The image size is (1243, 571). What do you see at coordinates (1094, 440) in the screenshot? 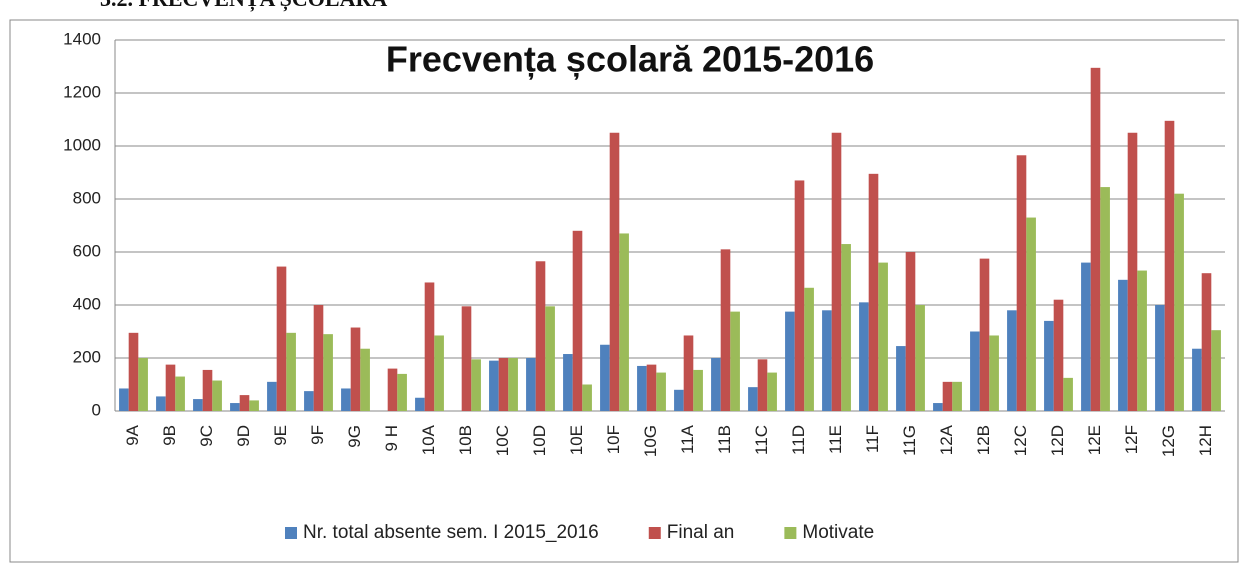
I see `x-tick-label: 12E` at bounding box center [1094, 440].